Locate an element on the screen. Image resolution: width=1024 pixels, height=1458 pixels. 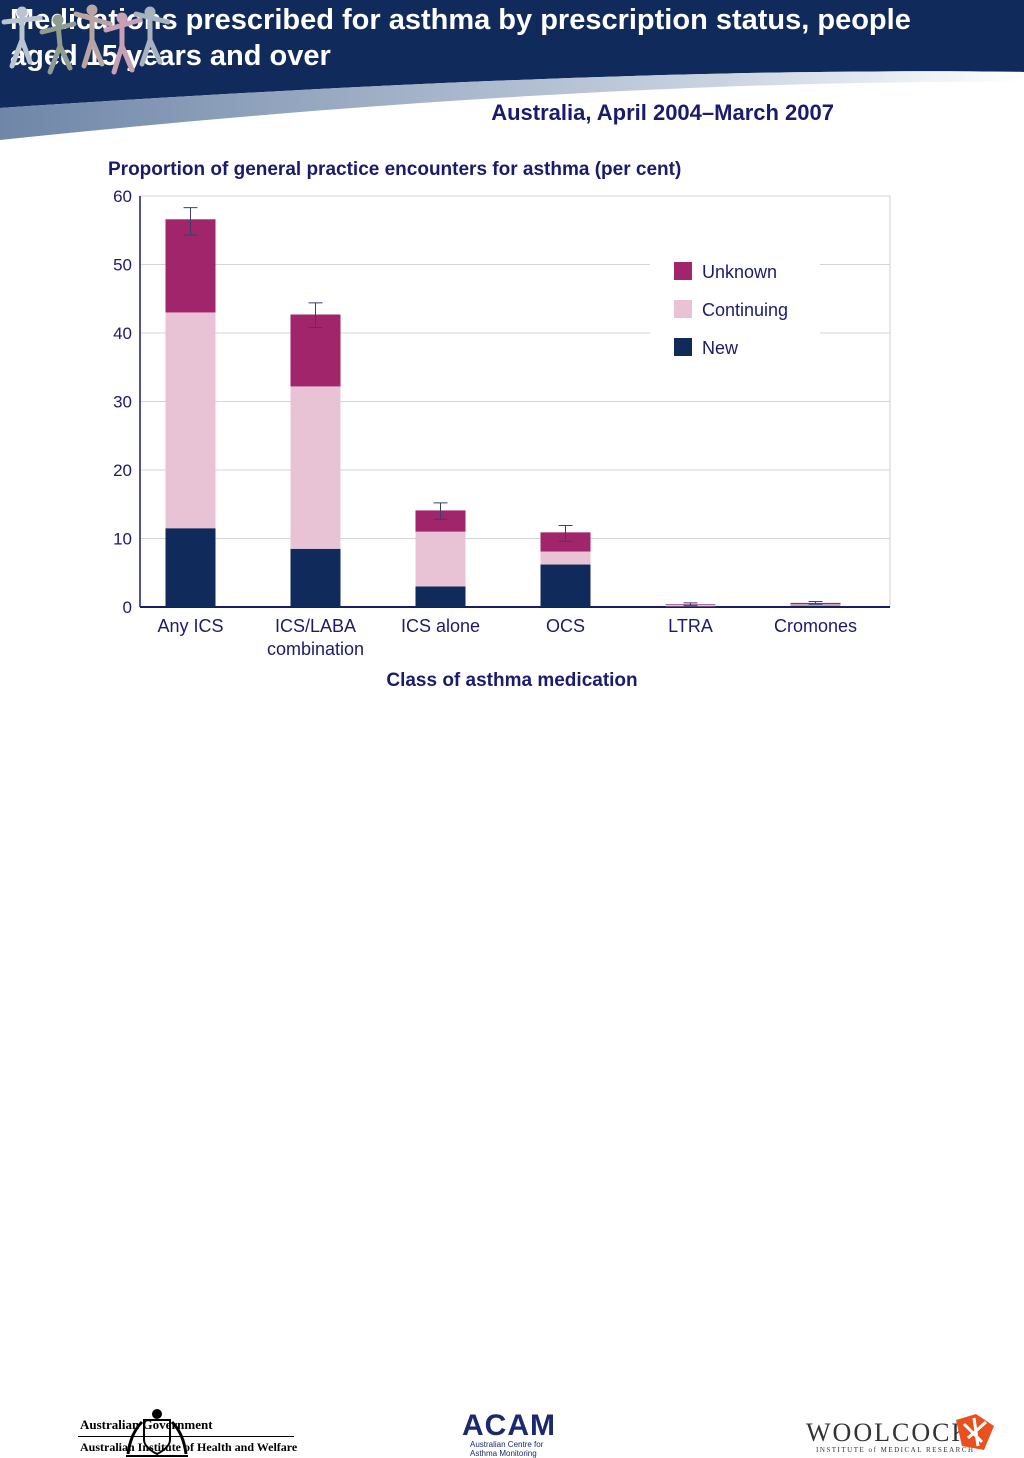
legend-swatch-new is located at coordinates (683, 347).